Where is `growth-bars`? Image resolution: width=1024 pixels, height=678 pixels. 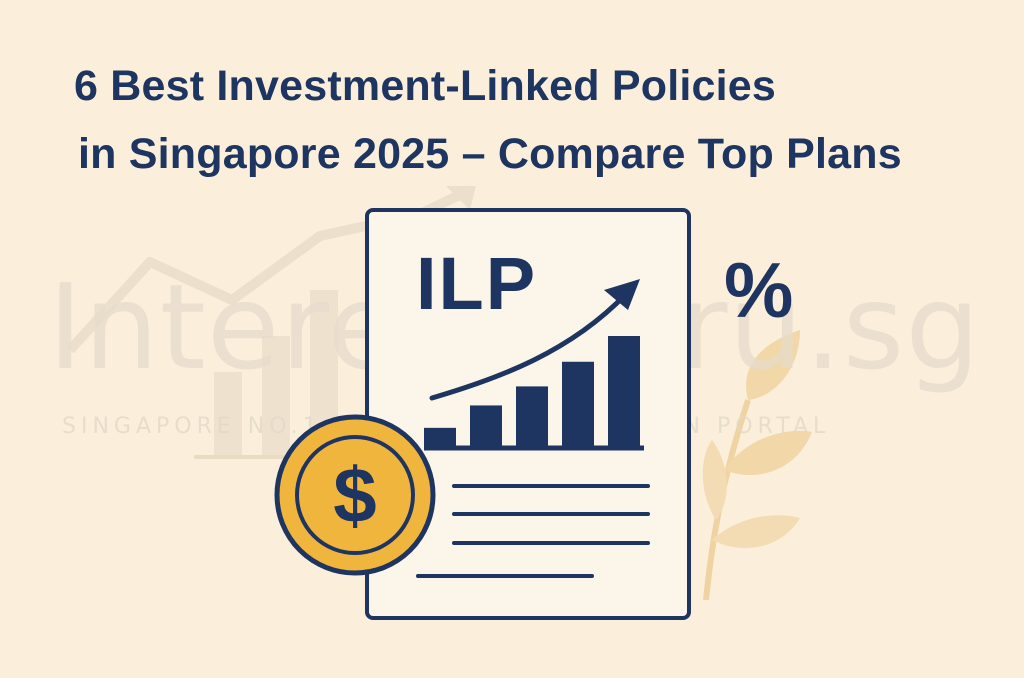
growth-bars is located at coordinates (532, 392).